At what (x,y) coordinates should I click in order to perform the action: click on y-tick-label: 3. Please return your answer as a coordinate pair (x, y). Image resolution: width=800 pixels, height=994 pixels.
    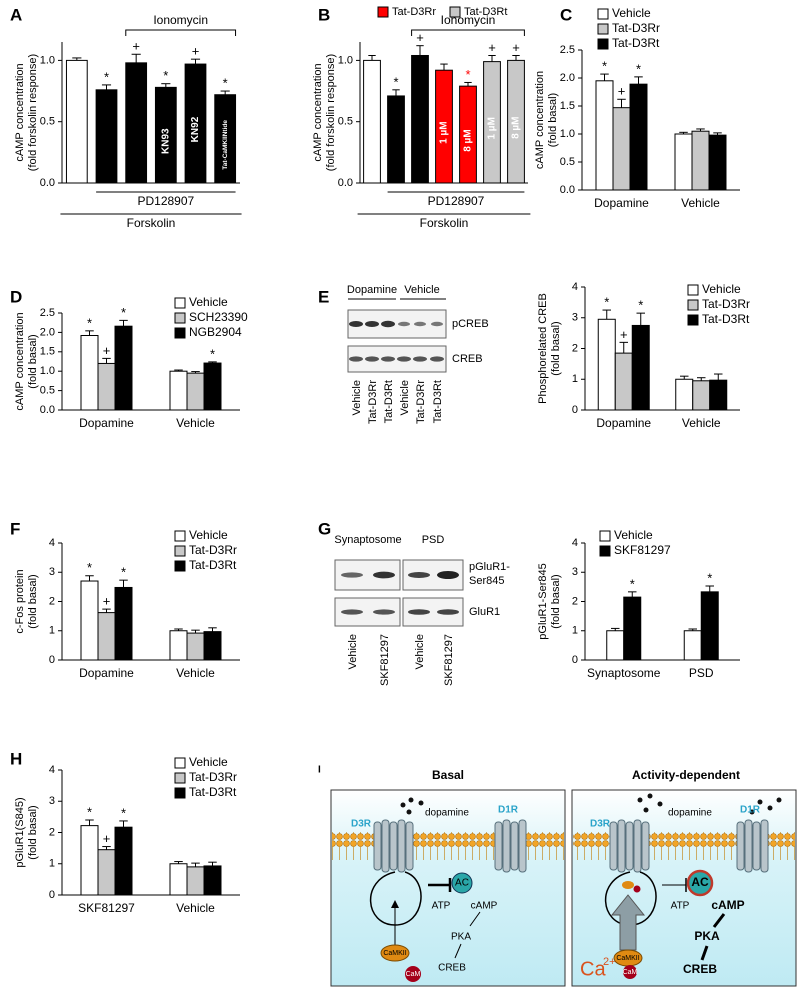
    Looking at the image, I should click on (575, 318).